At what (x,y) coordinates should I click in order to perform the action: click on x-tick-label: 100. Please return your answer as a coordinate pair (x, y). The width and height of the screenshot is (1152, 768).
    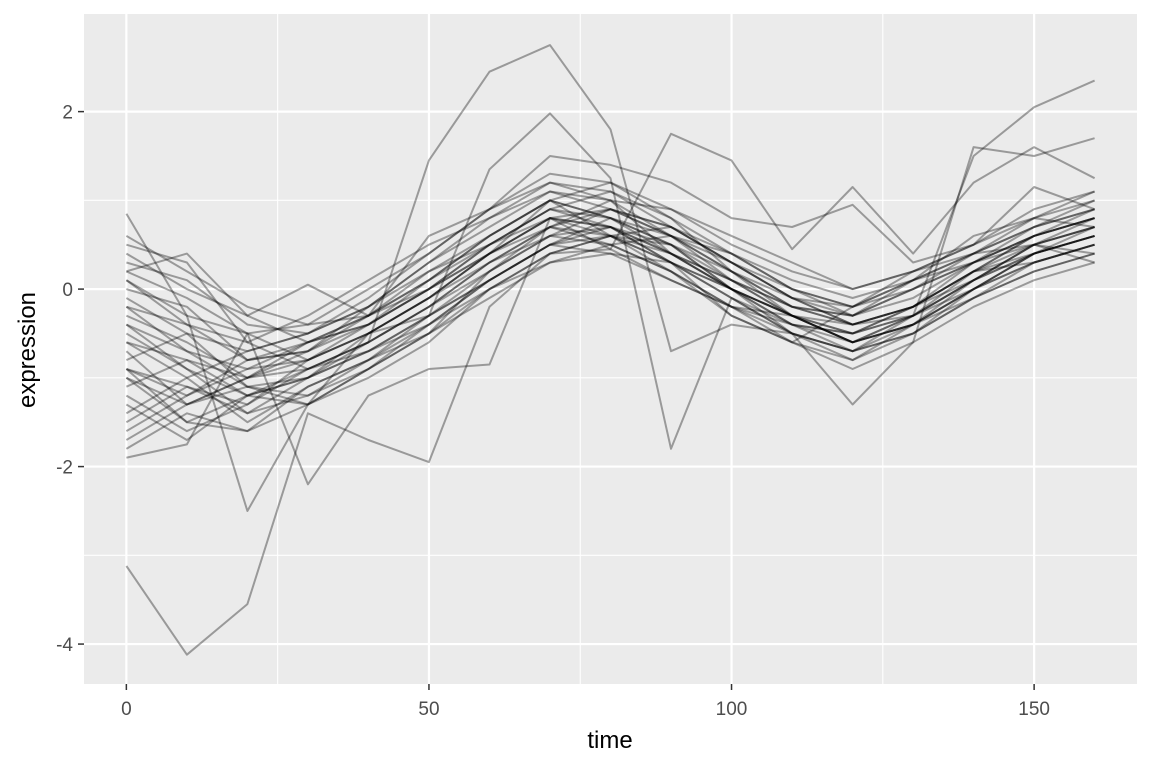
    Looking at the image, I should click on (732, 709).